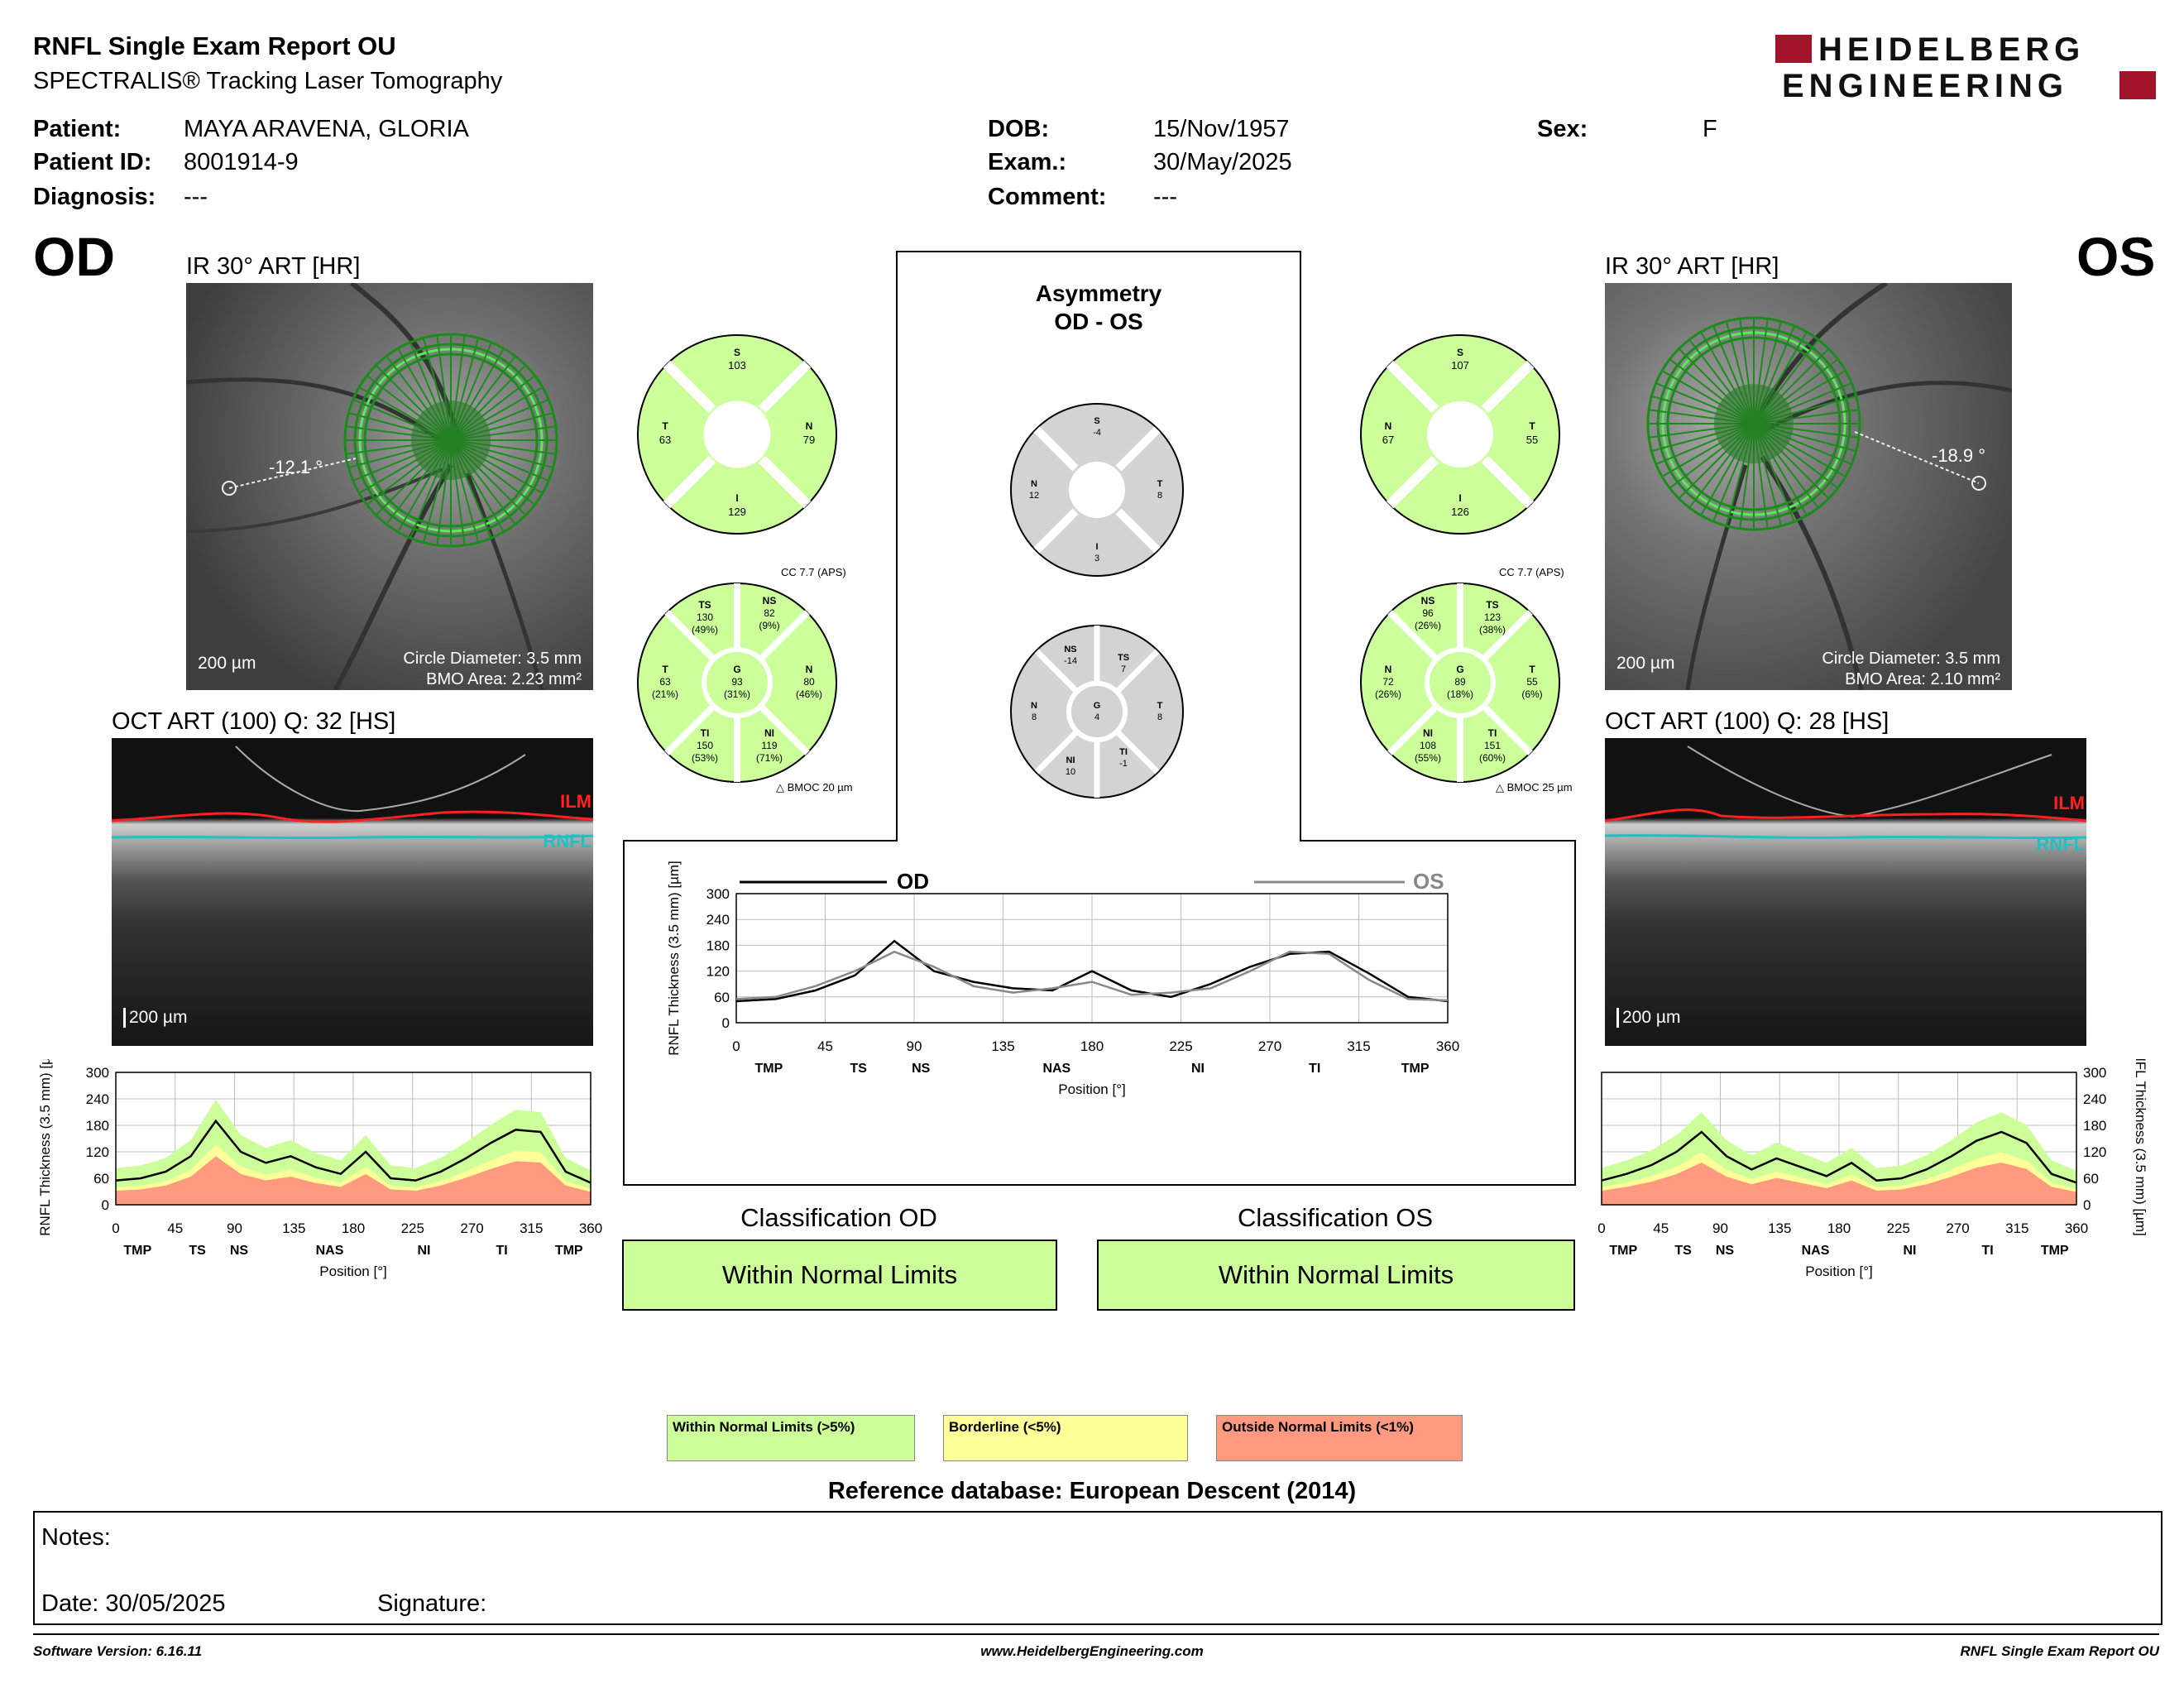 This screenshot has height=1688, width=2184. What do you see at coordinates (1988, 1251) in the screenshot?
I see `sector-label: TI` at bounding box center [1988, 1251].